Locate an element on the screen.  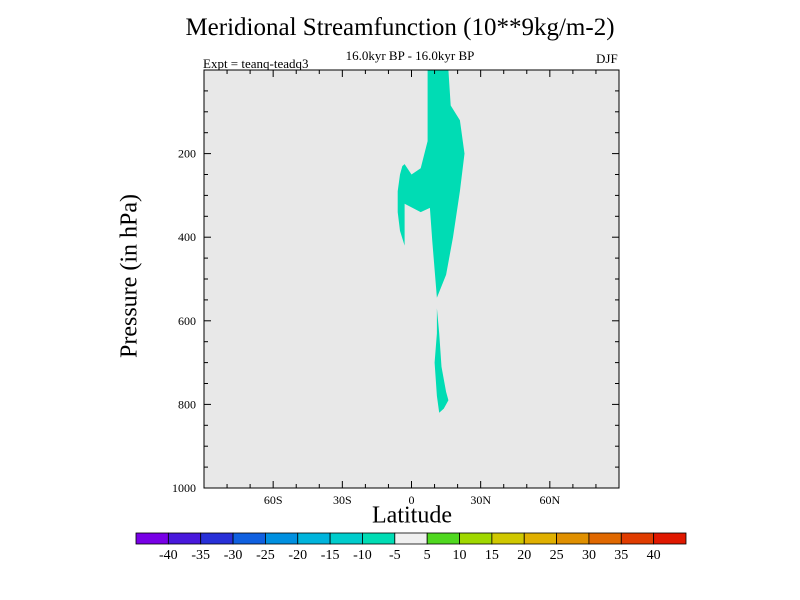
colorbar-label: -30 is located at coordinates (233, 555).